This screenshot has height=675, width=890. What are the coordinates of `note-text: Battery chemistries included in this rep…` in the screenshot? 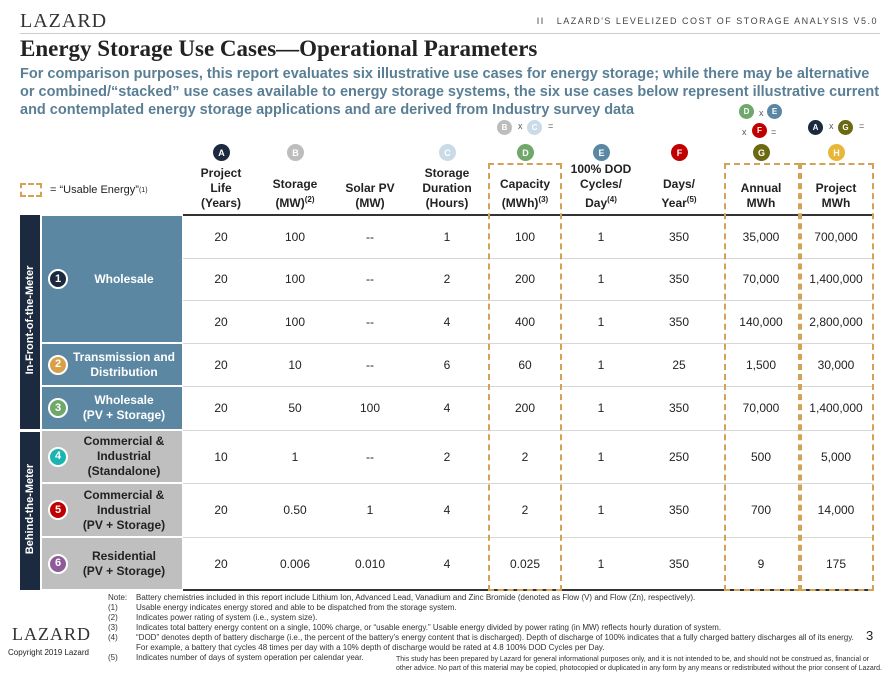 It's located at (416, 597).